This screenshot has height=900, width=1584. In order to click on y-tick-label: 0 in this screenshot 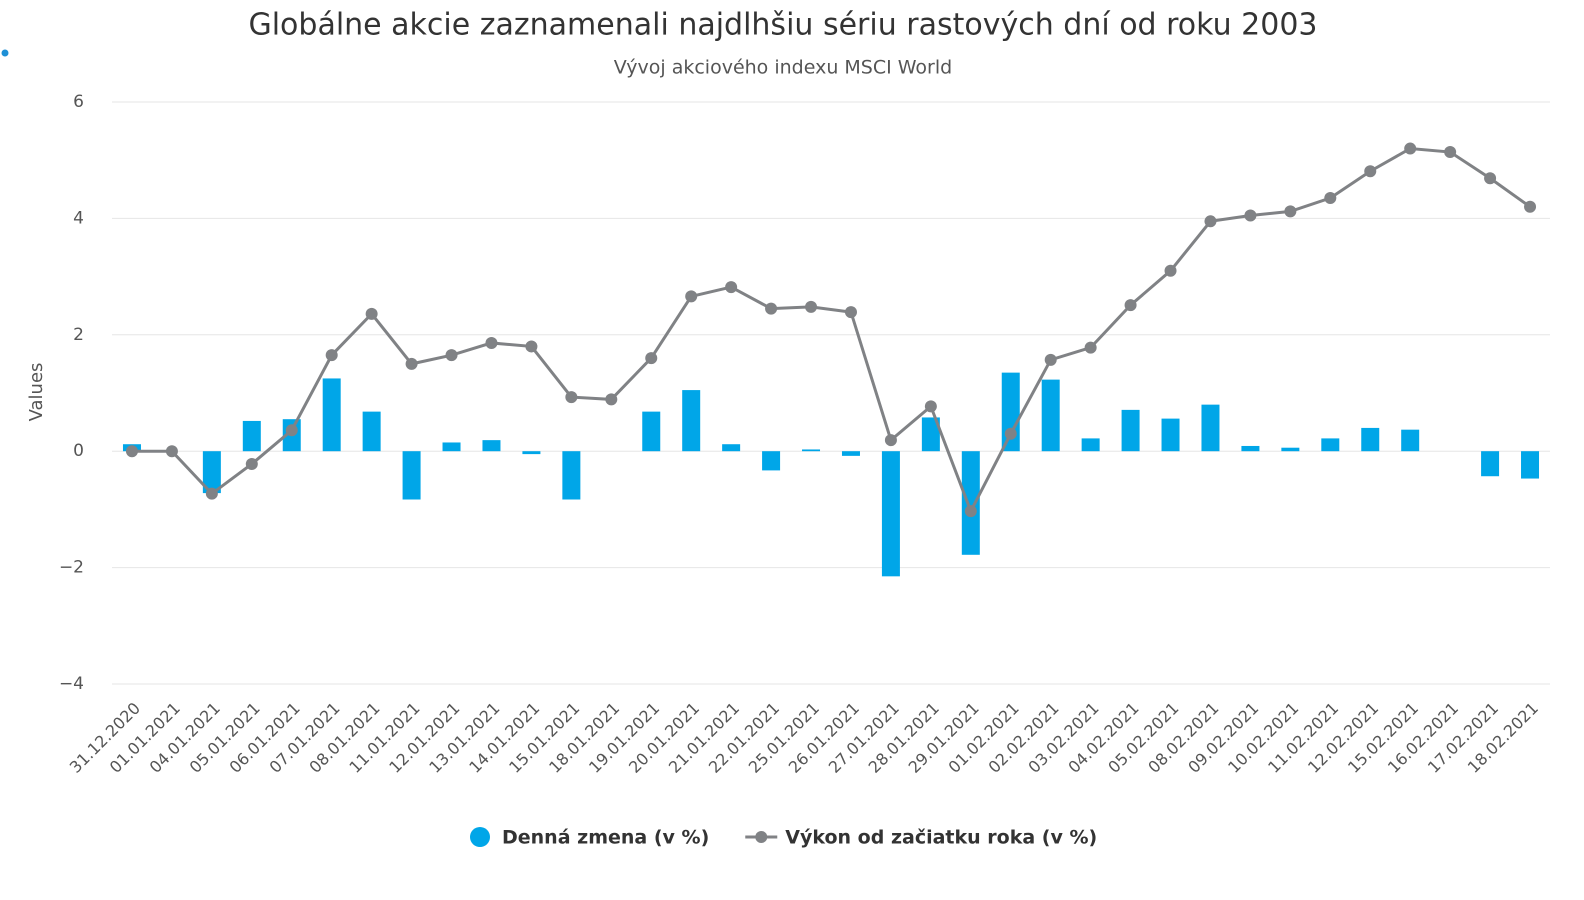, I will do `click(78, 451)`.